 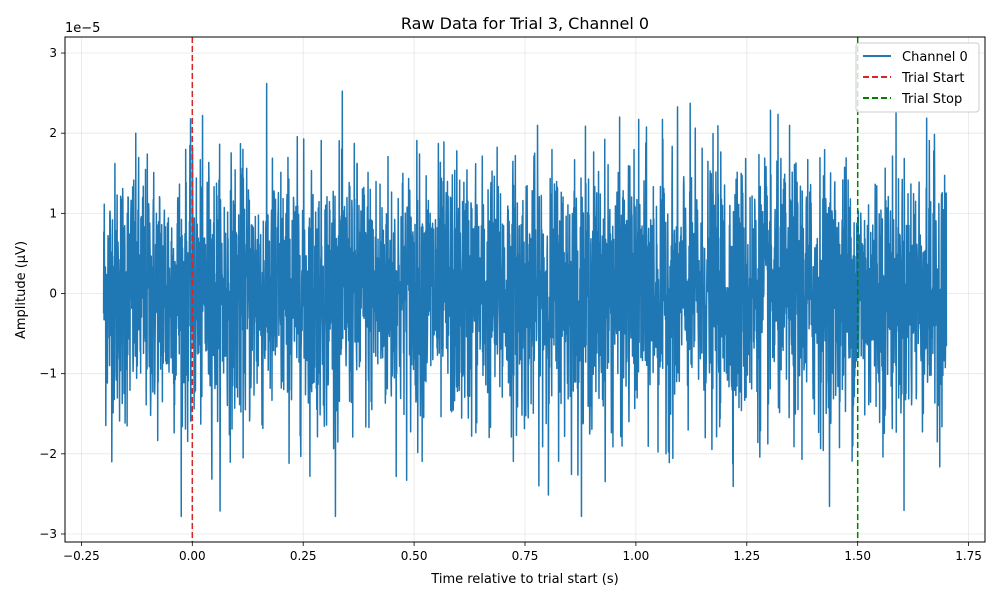 I want to click on y-axis-ticks: −3 −2 −1 0 1 2 3, so click(x=52, y=293).